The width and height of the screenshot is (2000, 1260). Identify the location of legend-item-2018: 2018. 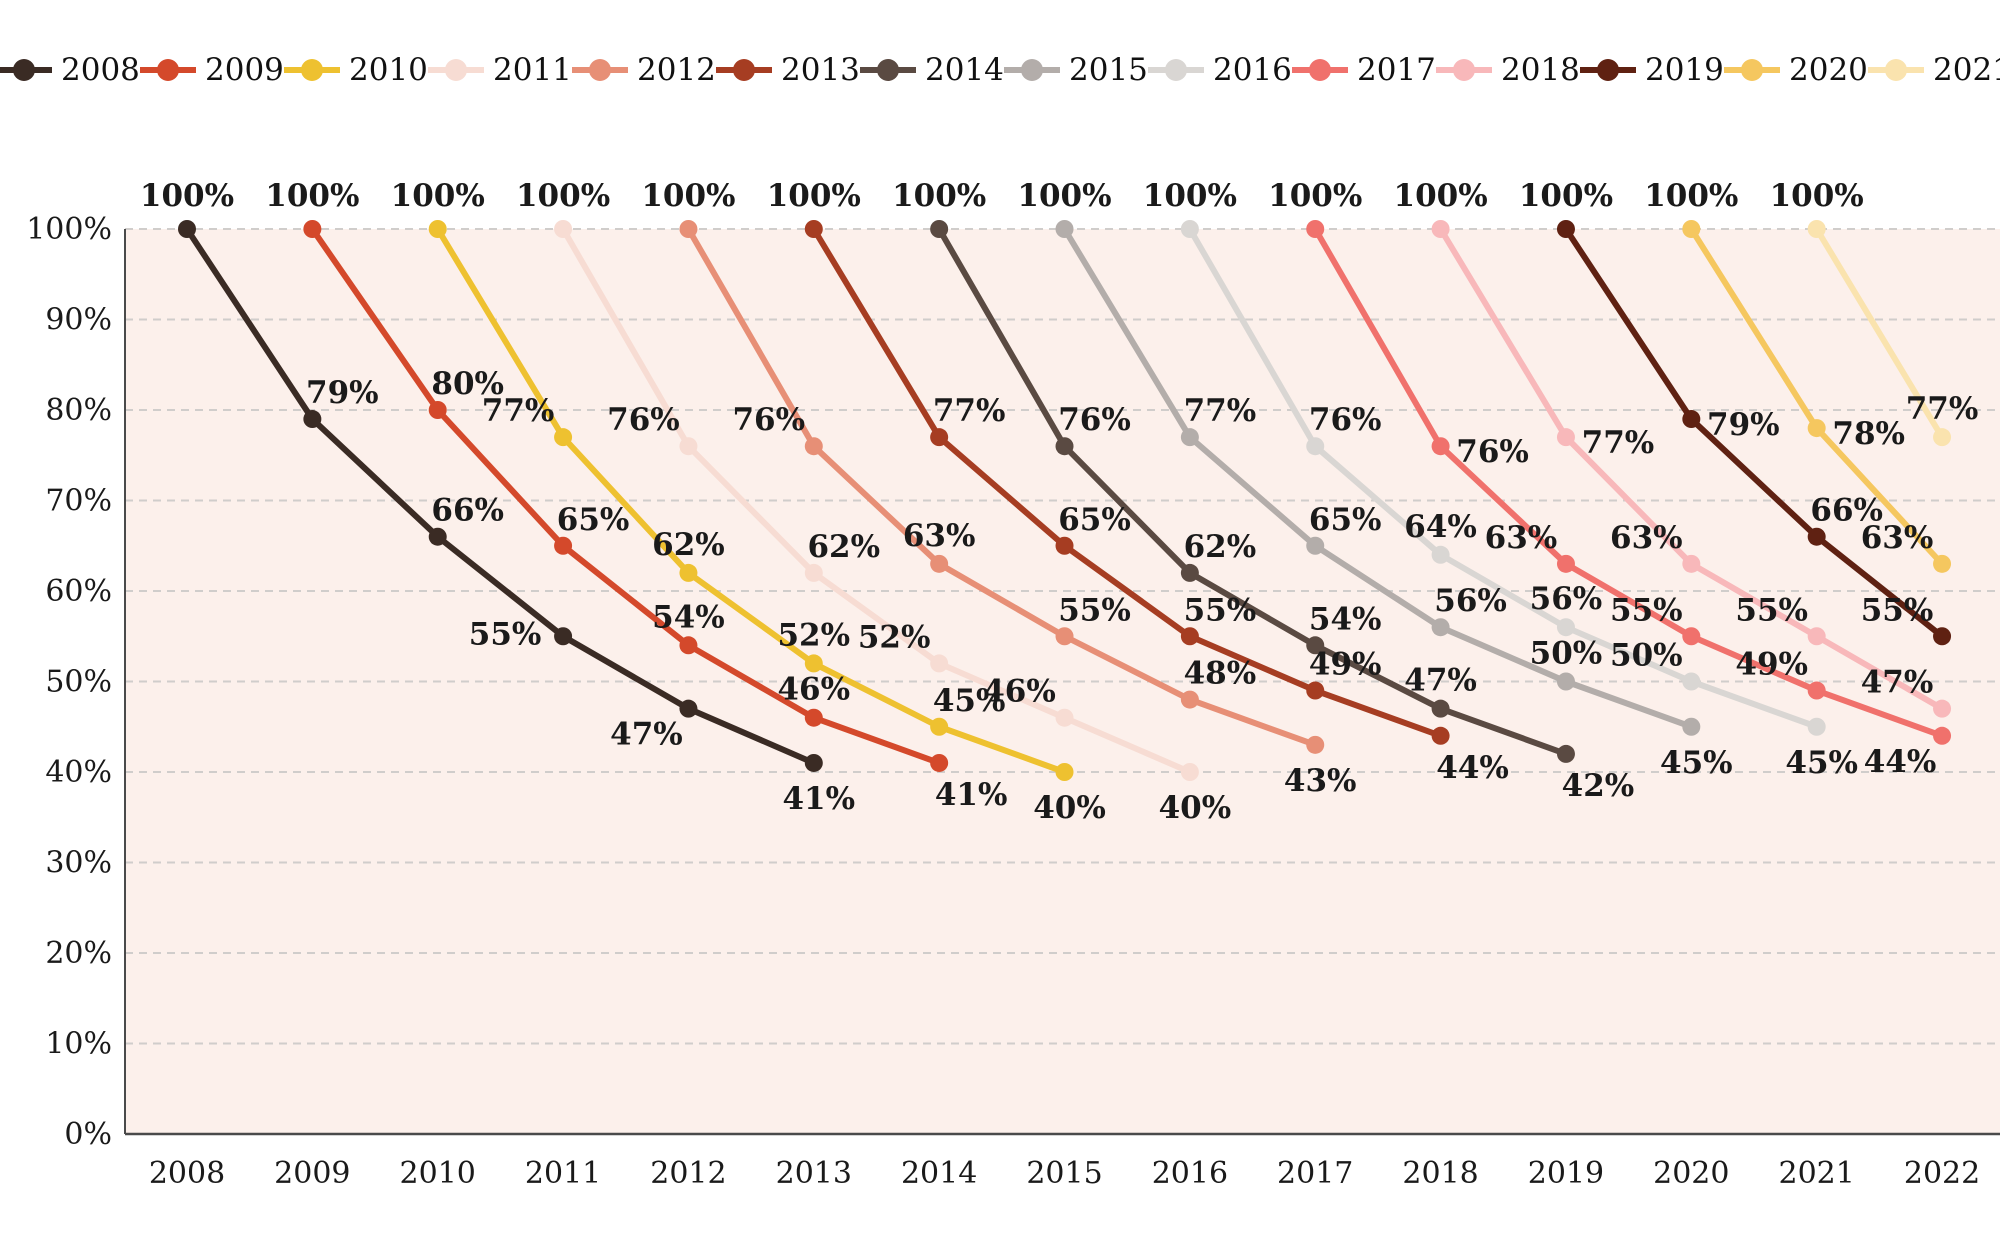
(1508, 70).